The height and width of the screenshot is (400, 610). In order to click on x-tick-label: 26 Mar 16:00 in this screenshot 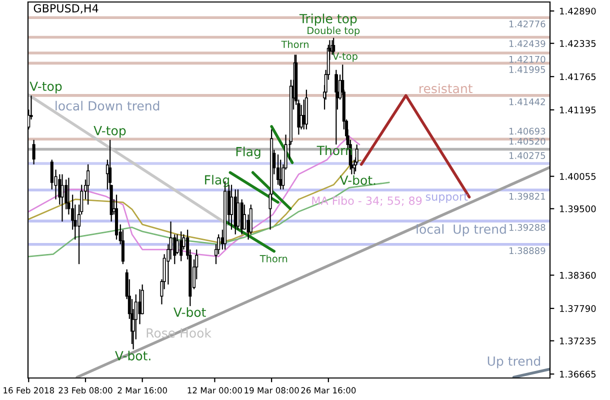, I will do `click(328, 390)`.